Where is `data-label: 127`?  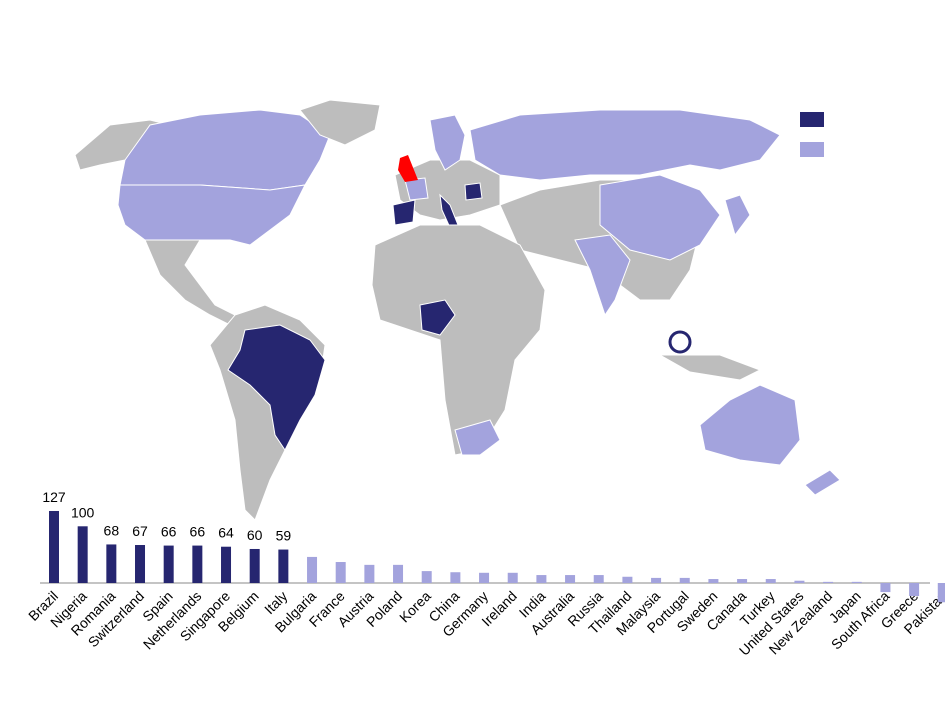 data-label: 127 is located at coordinates (54, 497).